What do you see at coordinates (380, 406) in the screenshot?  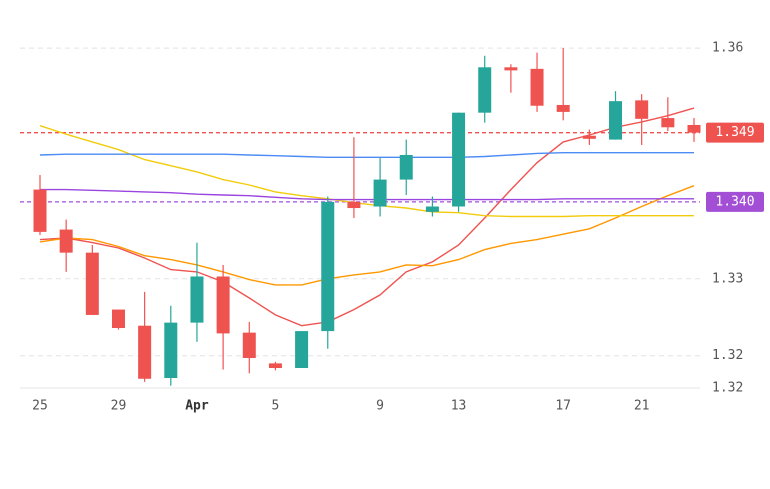 I see `x-tick-label: 9` at bounding box center [380, 406].